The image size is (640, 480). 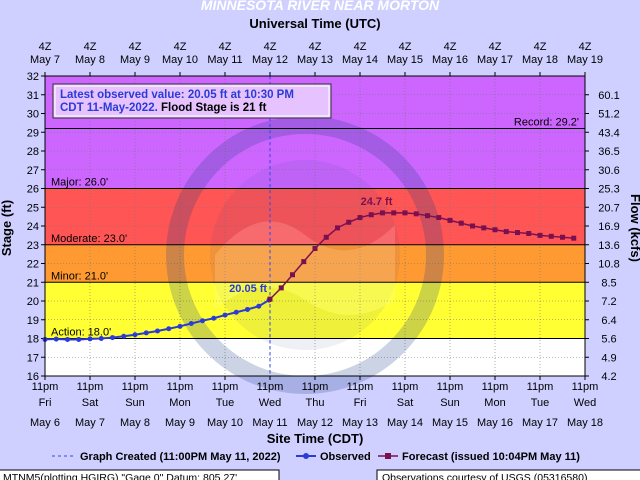 What do you see at coordinates (180, 457) in the screenshot?
I see `legend-created-label: Graph Created (11:00PM May 11, 2022)` at bounding box center [180, 457].